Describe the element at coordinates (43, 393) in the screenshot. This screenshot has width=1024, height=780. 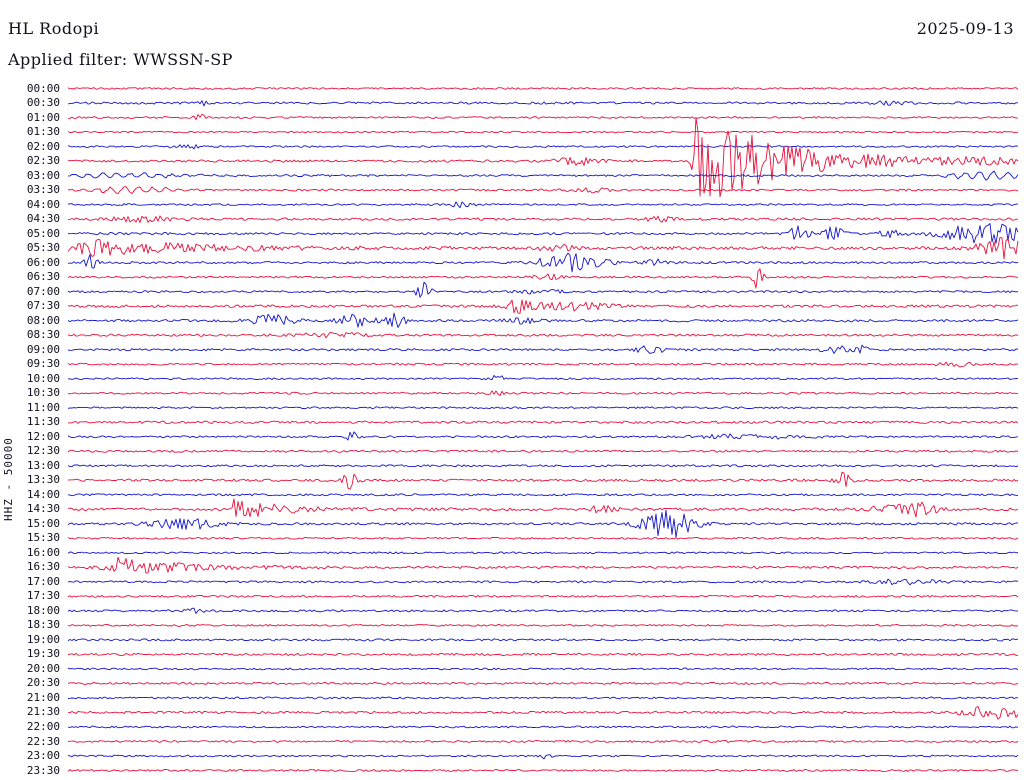
I see `time-label: 10:30` at that location.